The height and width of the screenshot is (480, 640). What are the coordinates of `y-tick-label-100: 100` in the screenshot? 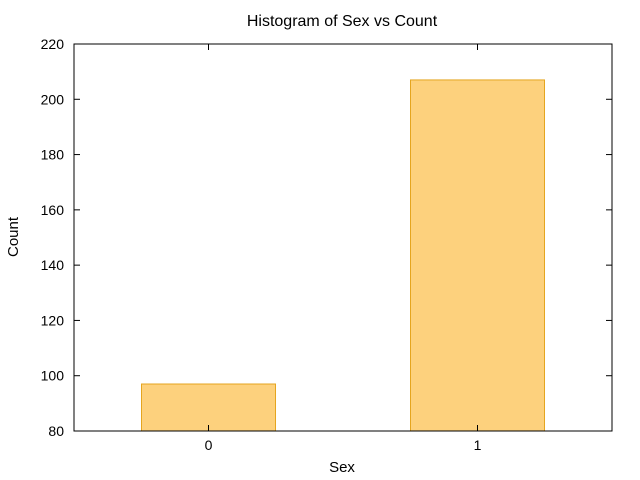 It's located at (53, 376).